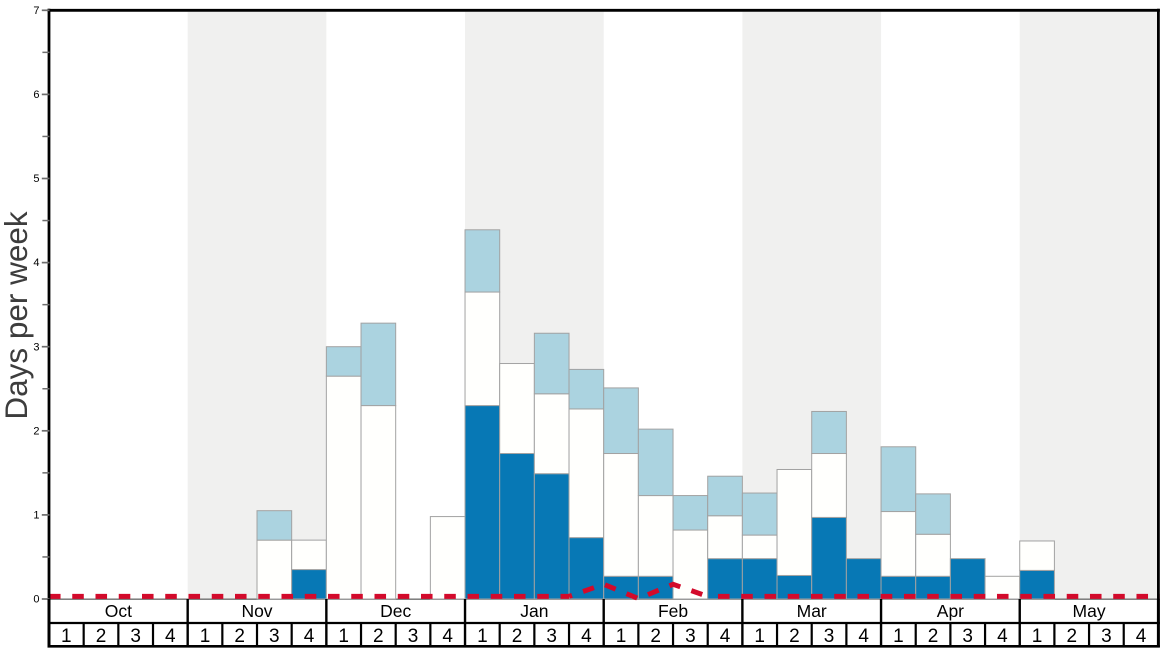 The width and height of the screenshot is (1168, 648). Describe the element at coordinates (36, 600) in the screenshot. I see `svg-text: 0` at that location.